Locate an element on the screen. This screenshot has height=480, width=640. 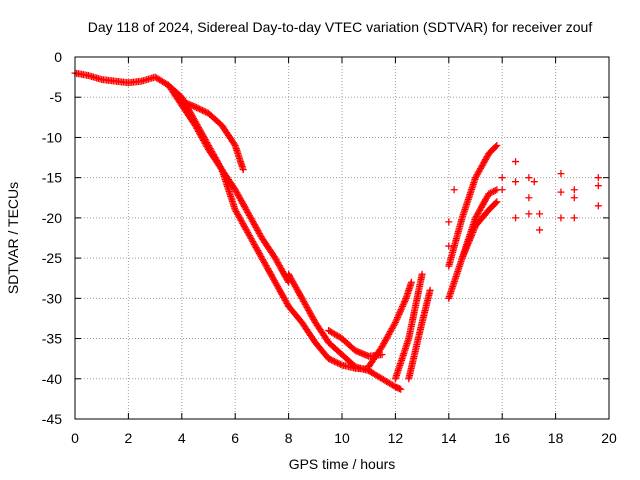
x-axis-label: GPS time / hours is located at coordinates (342, 464).